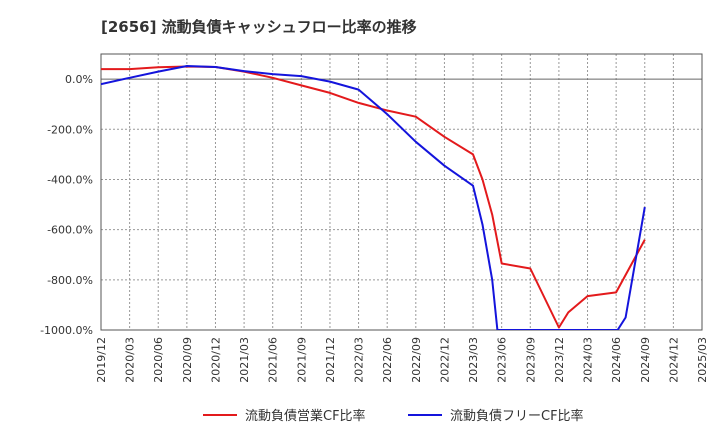  What do you see at coordinates (70, 230) in the screenshot?
I see `y-tick-label: -600.0%` at bounding box center [70, 230].